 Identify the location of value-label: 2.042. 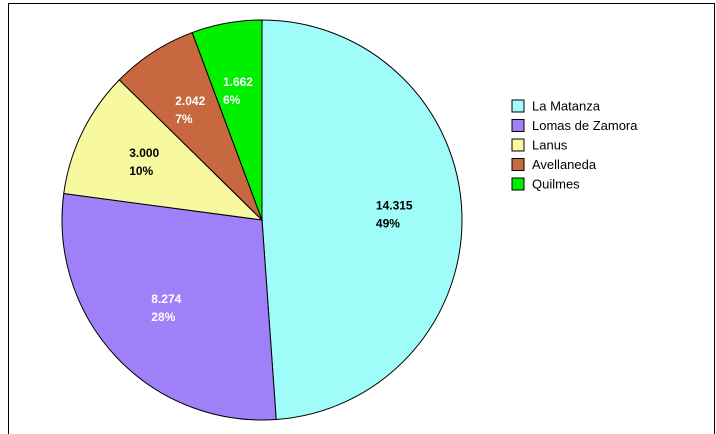
(190, 101).